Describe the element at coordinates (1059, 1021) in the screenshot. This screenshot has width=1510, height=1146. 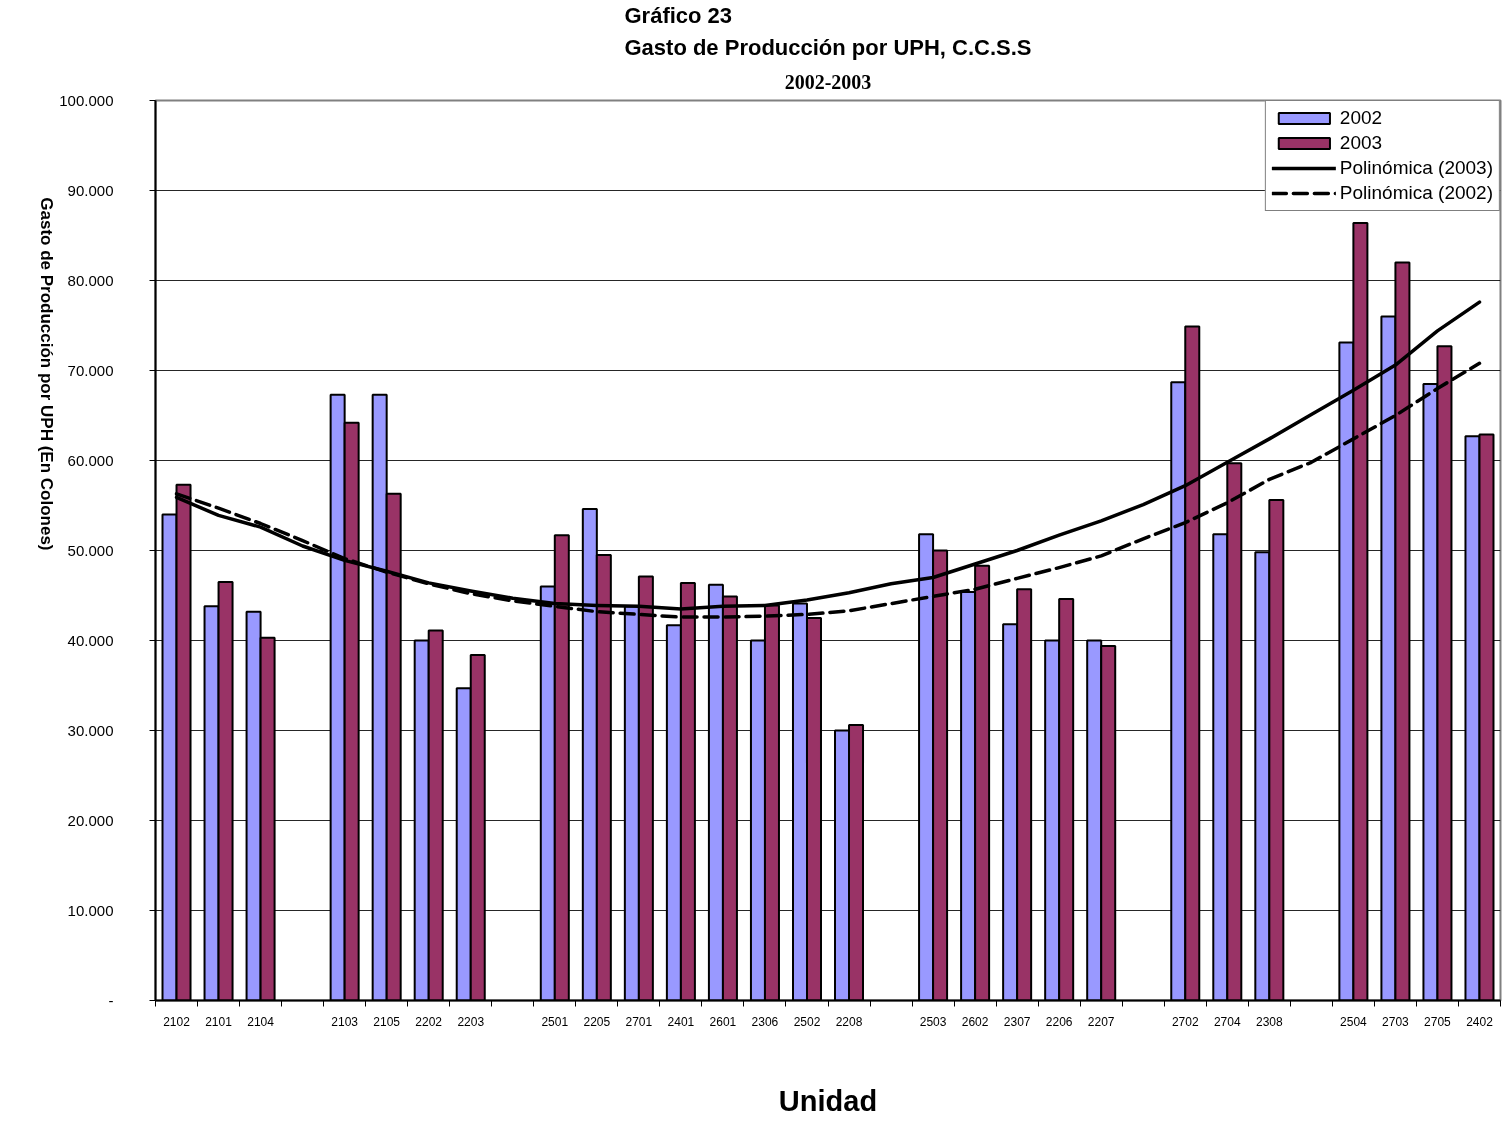
I see `x-tick-label: 2206` at that location.